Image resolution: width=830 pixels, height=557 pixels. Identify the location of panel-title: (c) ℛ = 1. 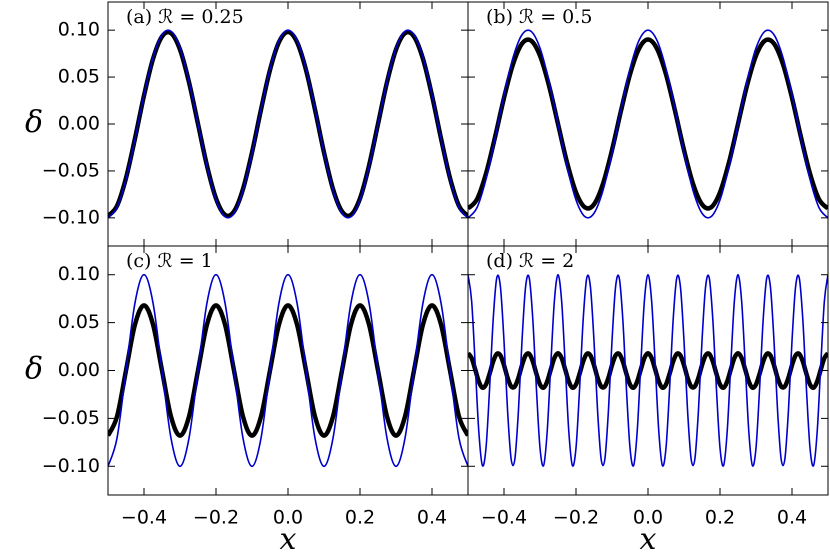
(169, 261).